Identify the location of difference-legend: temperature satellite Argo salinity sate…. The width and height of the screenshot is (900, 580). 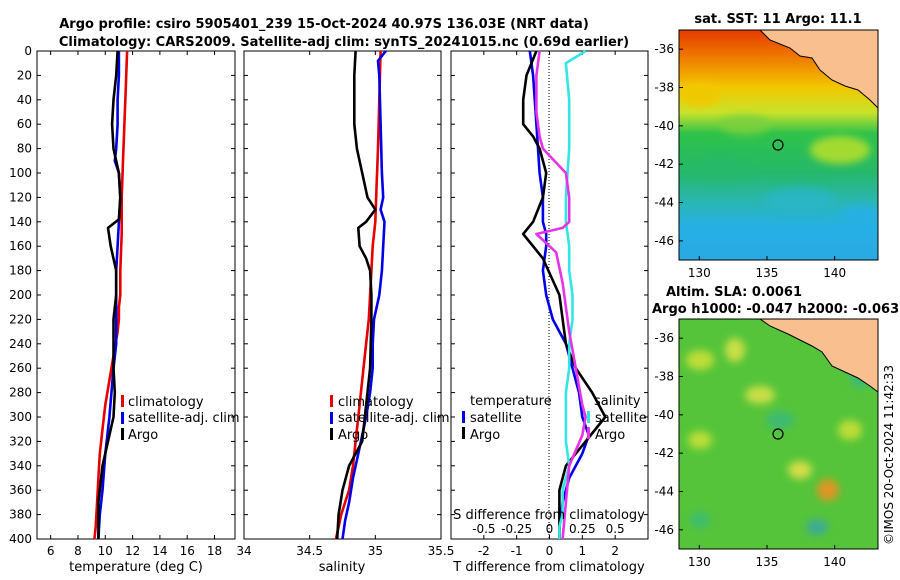
(554, 418).